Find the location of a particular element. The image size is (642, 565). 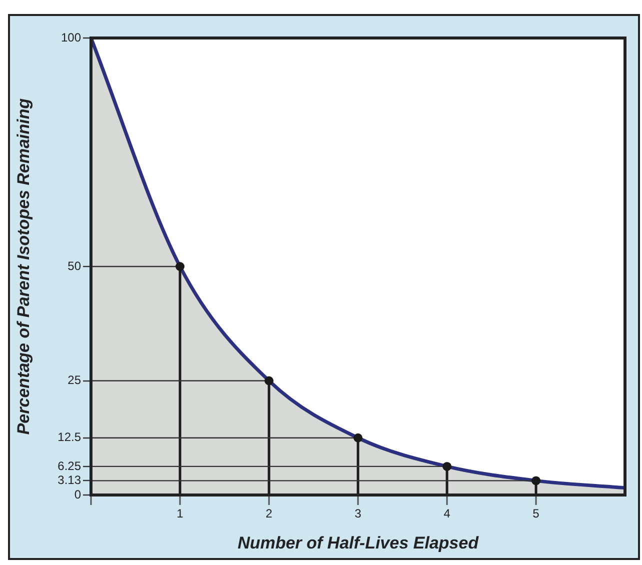

y-tick-label: 25 is located at coordinates (75, 380).